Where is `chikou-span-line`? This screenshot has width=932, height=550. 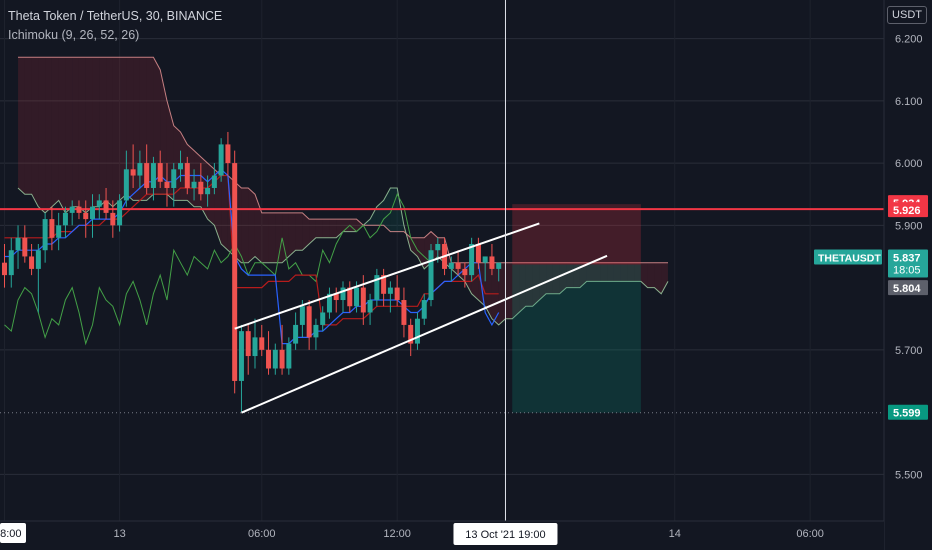 chikou-span-line is located at coordinates (218, 269).